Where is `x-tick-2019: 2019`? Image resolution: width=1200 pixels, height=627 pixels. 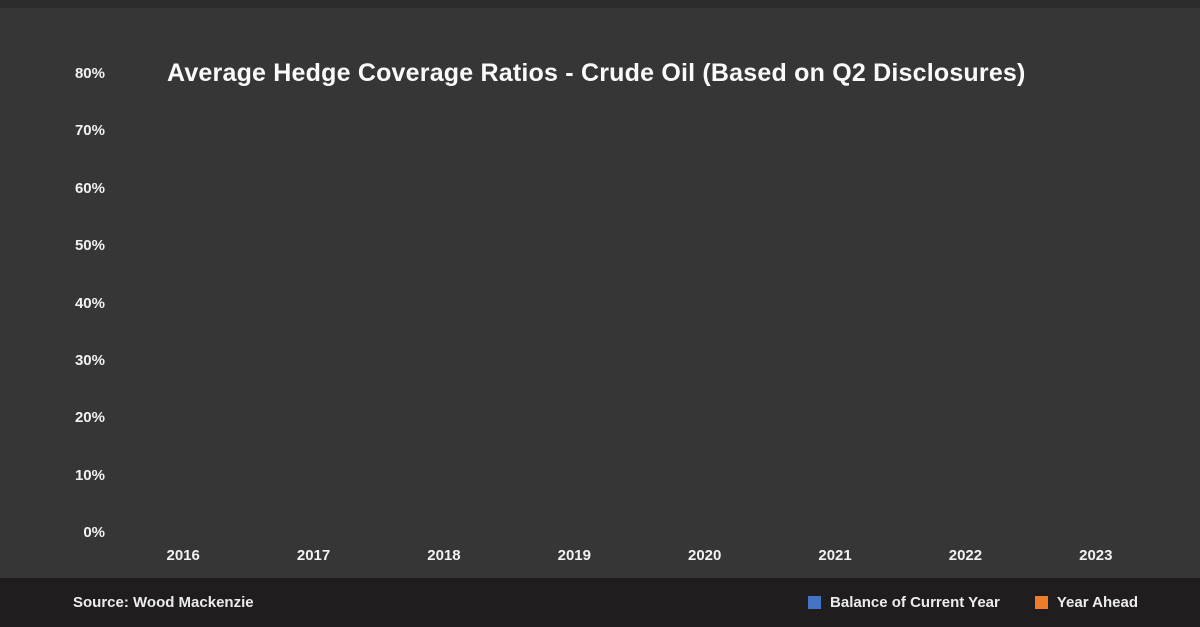 x-tick-2019: 2019 is located at coordinates (574, 555).